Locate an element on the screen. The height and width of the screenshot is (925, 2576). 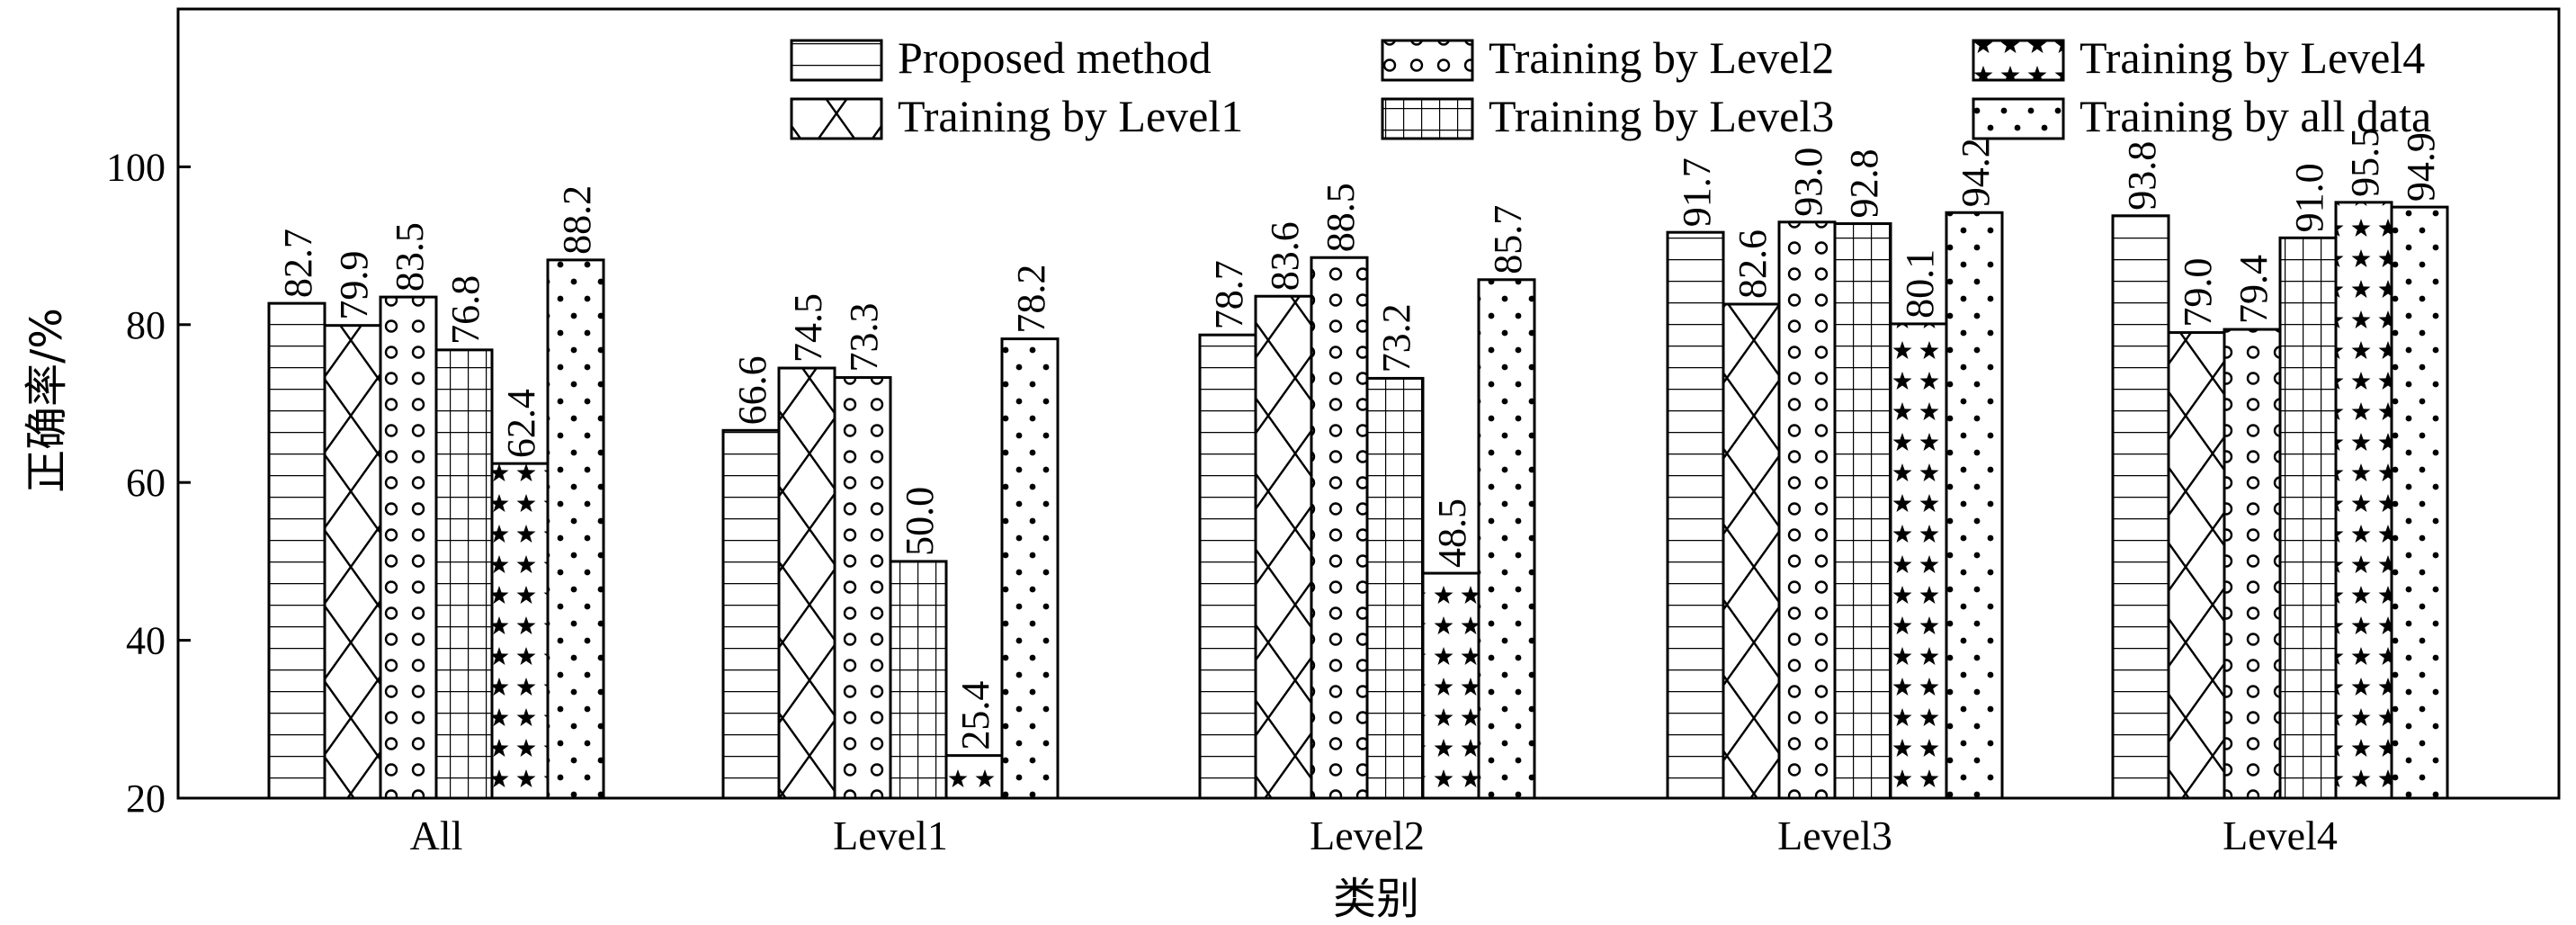
bar-value-label-4-4: 95.5 is located at coordinates (2365, 162).